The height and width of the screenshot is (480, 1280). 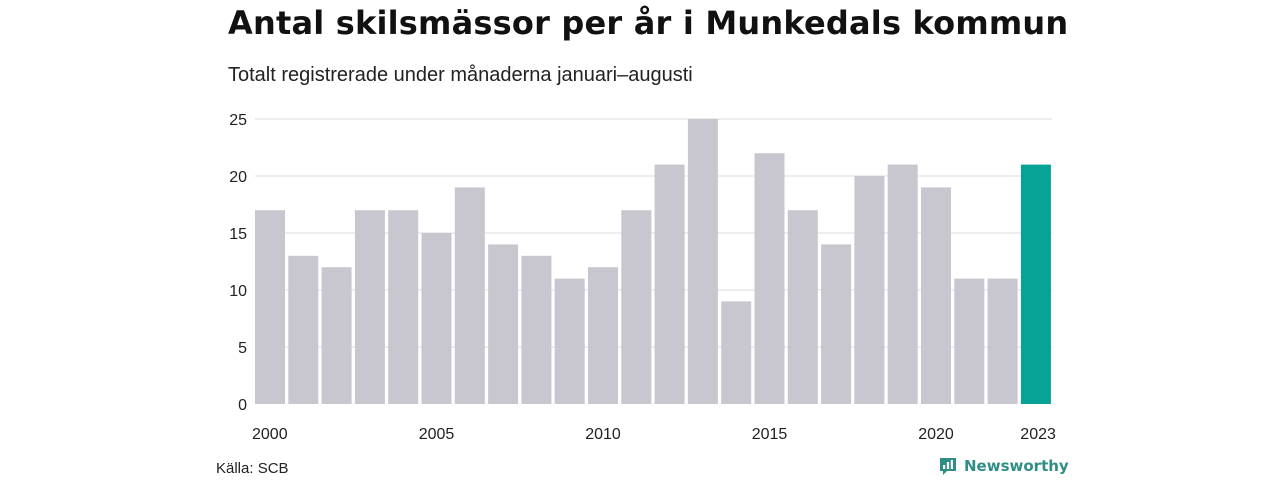 What do you see at coordinates (242, 348) in the screenshot?
I see `y-tick-label: 5` at bounding box center [242, 348].